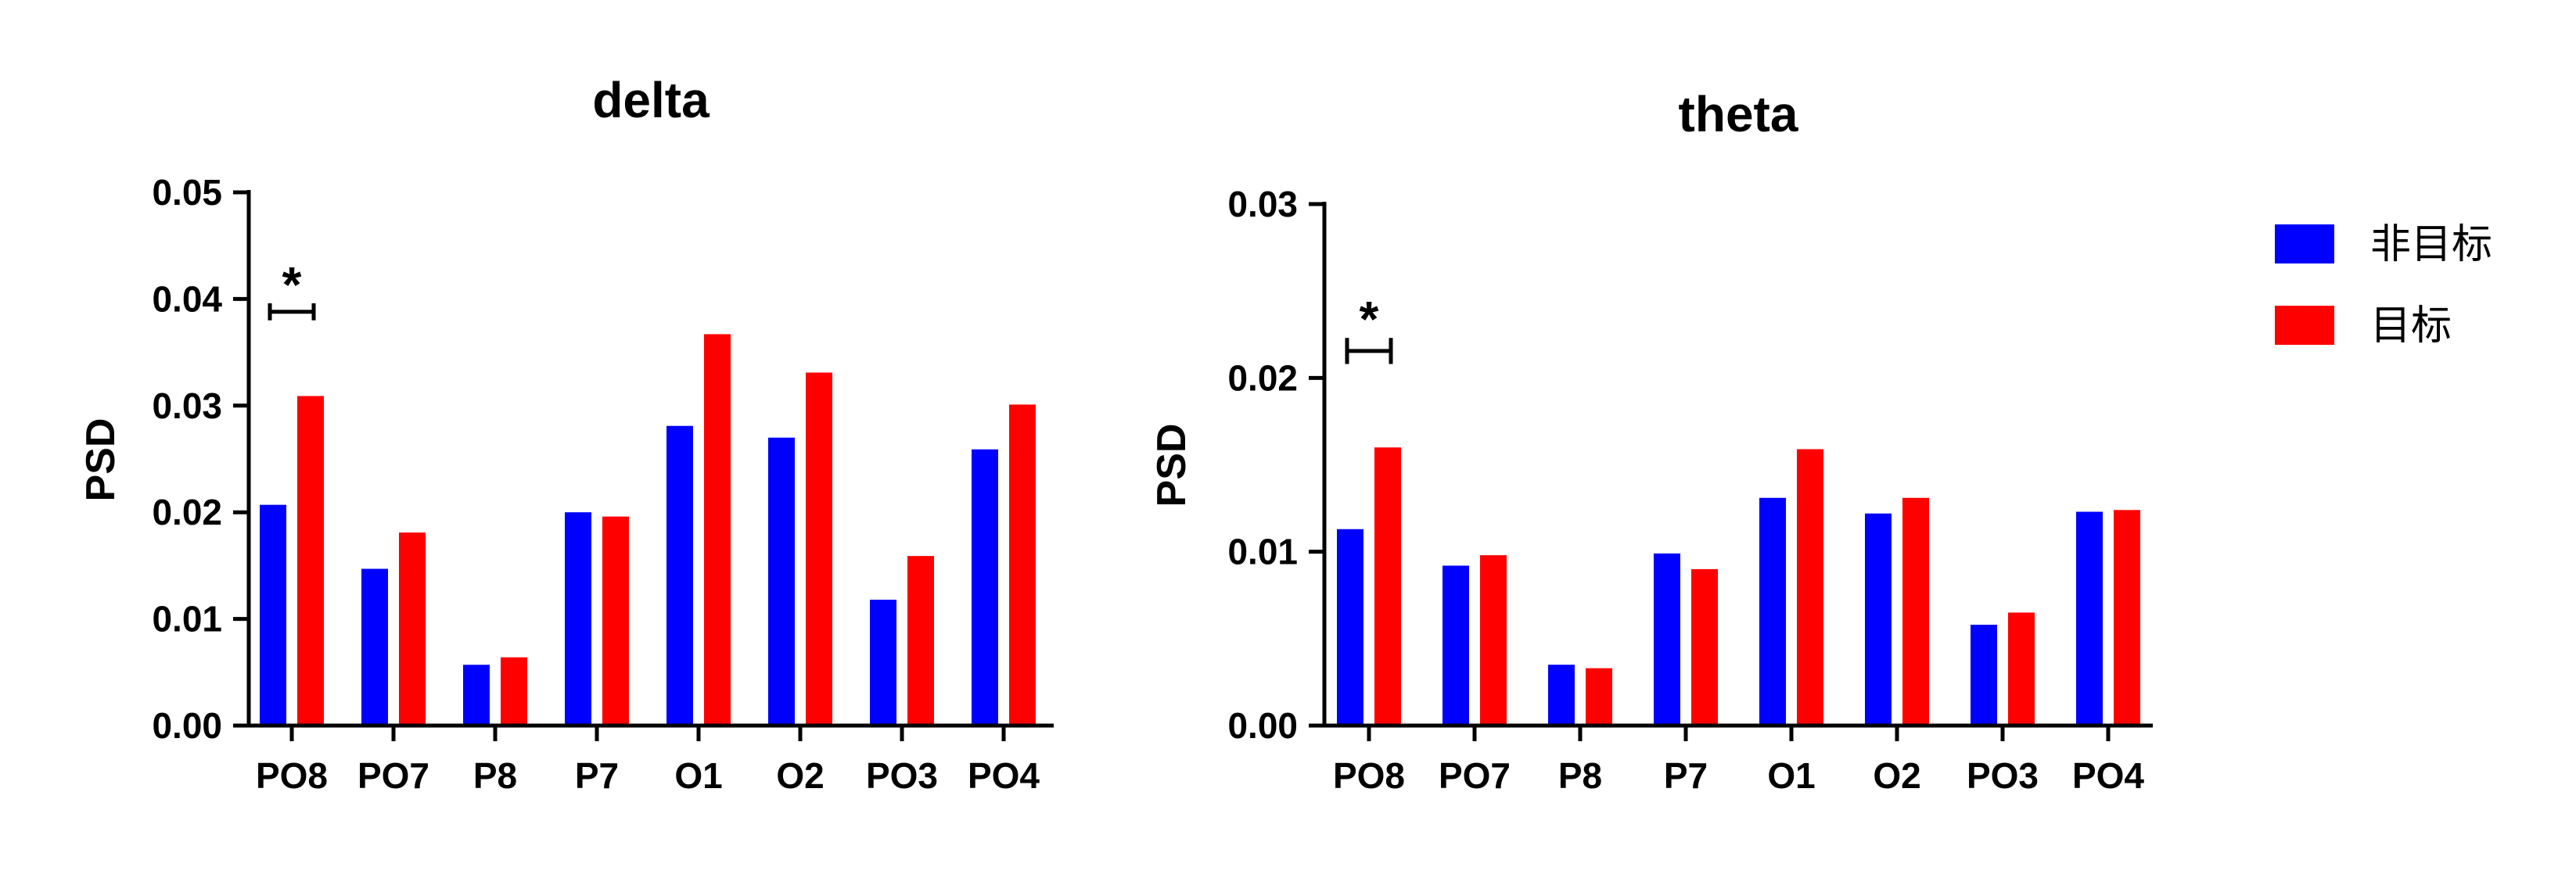 Image resolution: width=2576 pixels, height=871 pixels. What do you see at coordinates (2383, 285) in the screenshot?
I see `legend: 非目标 目标` at bounding box center [2383, 285].